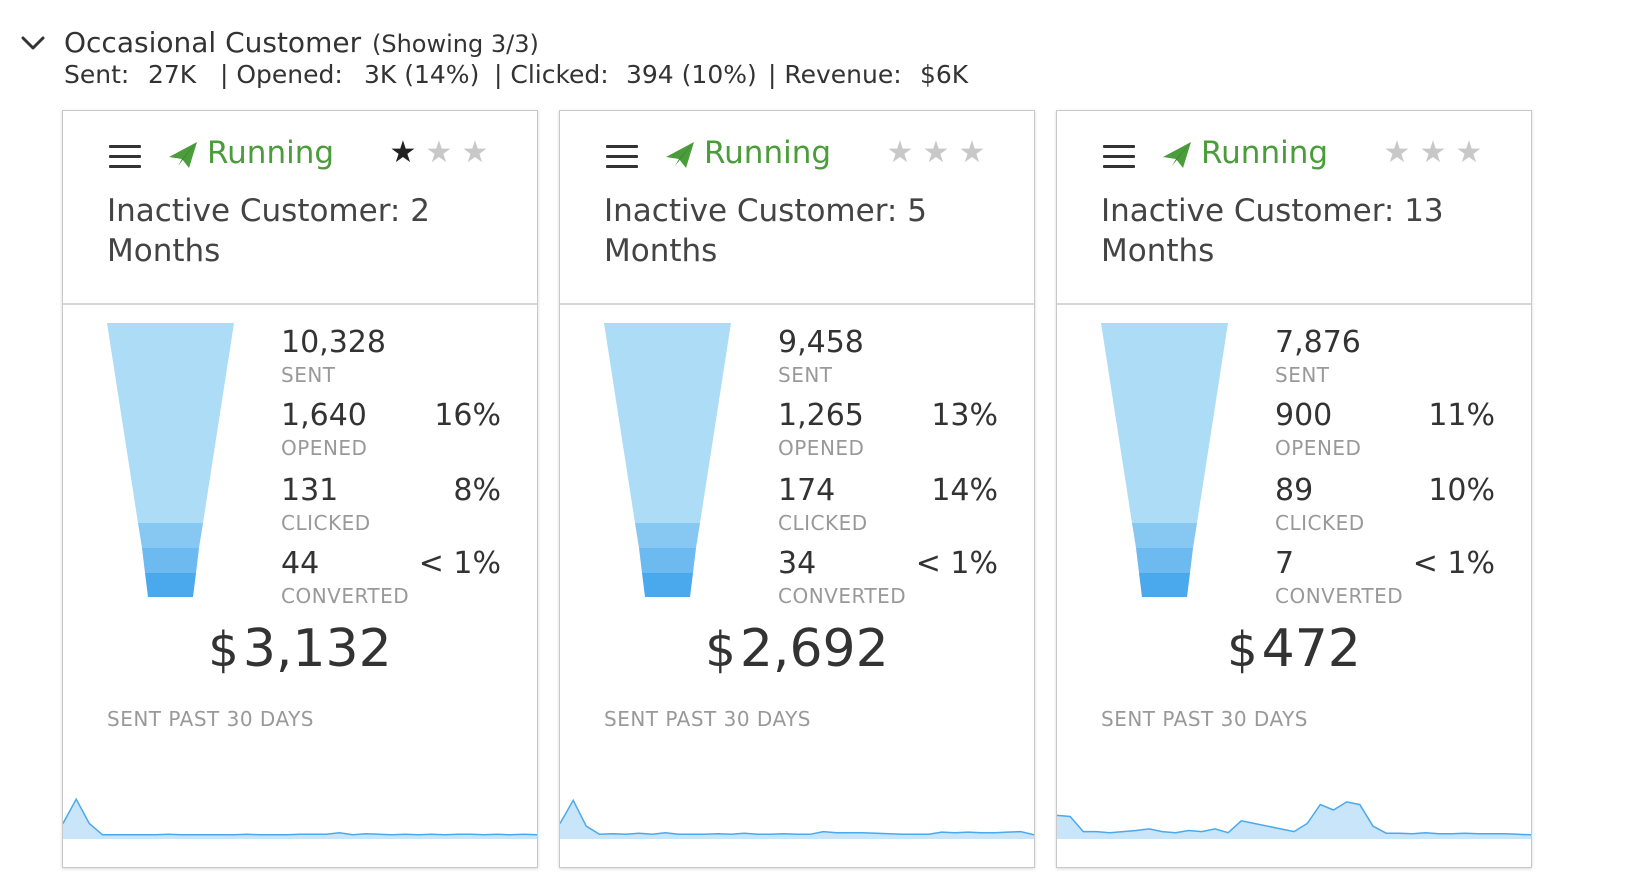  I want to click on stat-opened-value: 3K (14%), so click(422, 74).